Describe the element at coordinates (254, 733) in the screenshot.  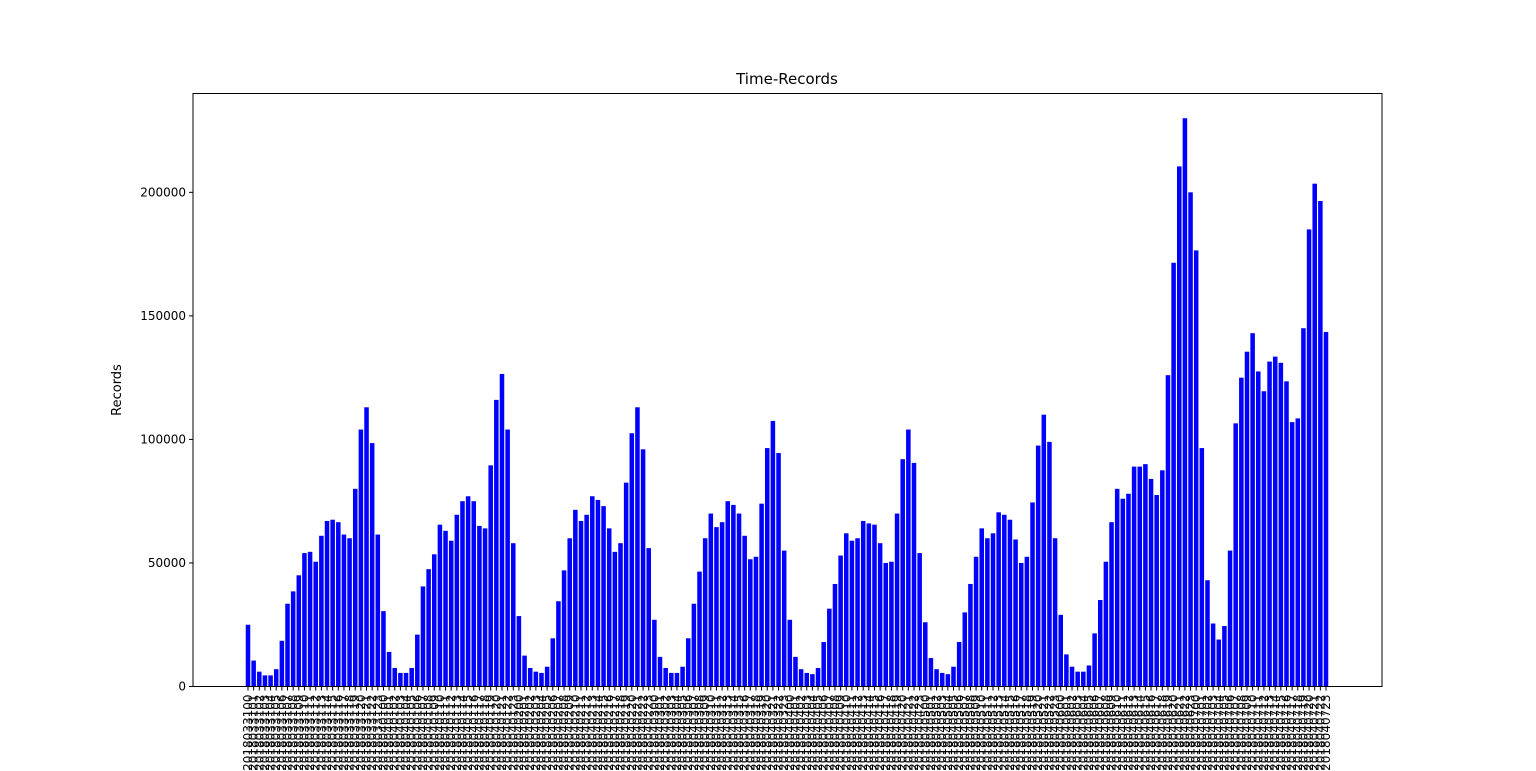
I see `x-tick-label: 2018033101` at that location.